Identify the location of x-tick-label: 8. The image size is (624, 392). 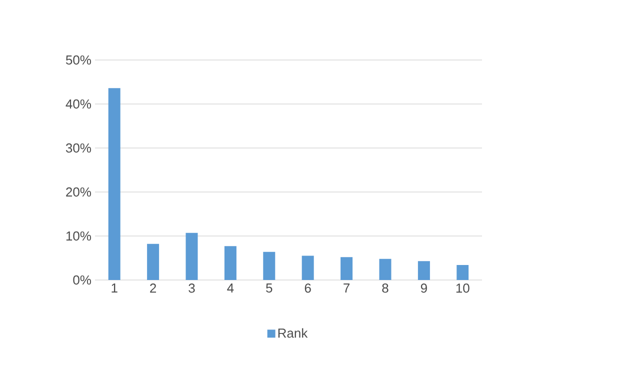
(385, 288).